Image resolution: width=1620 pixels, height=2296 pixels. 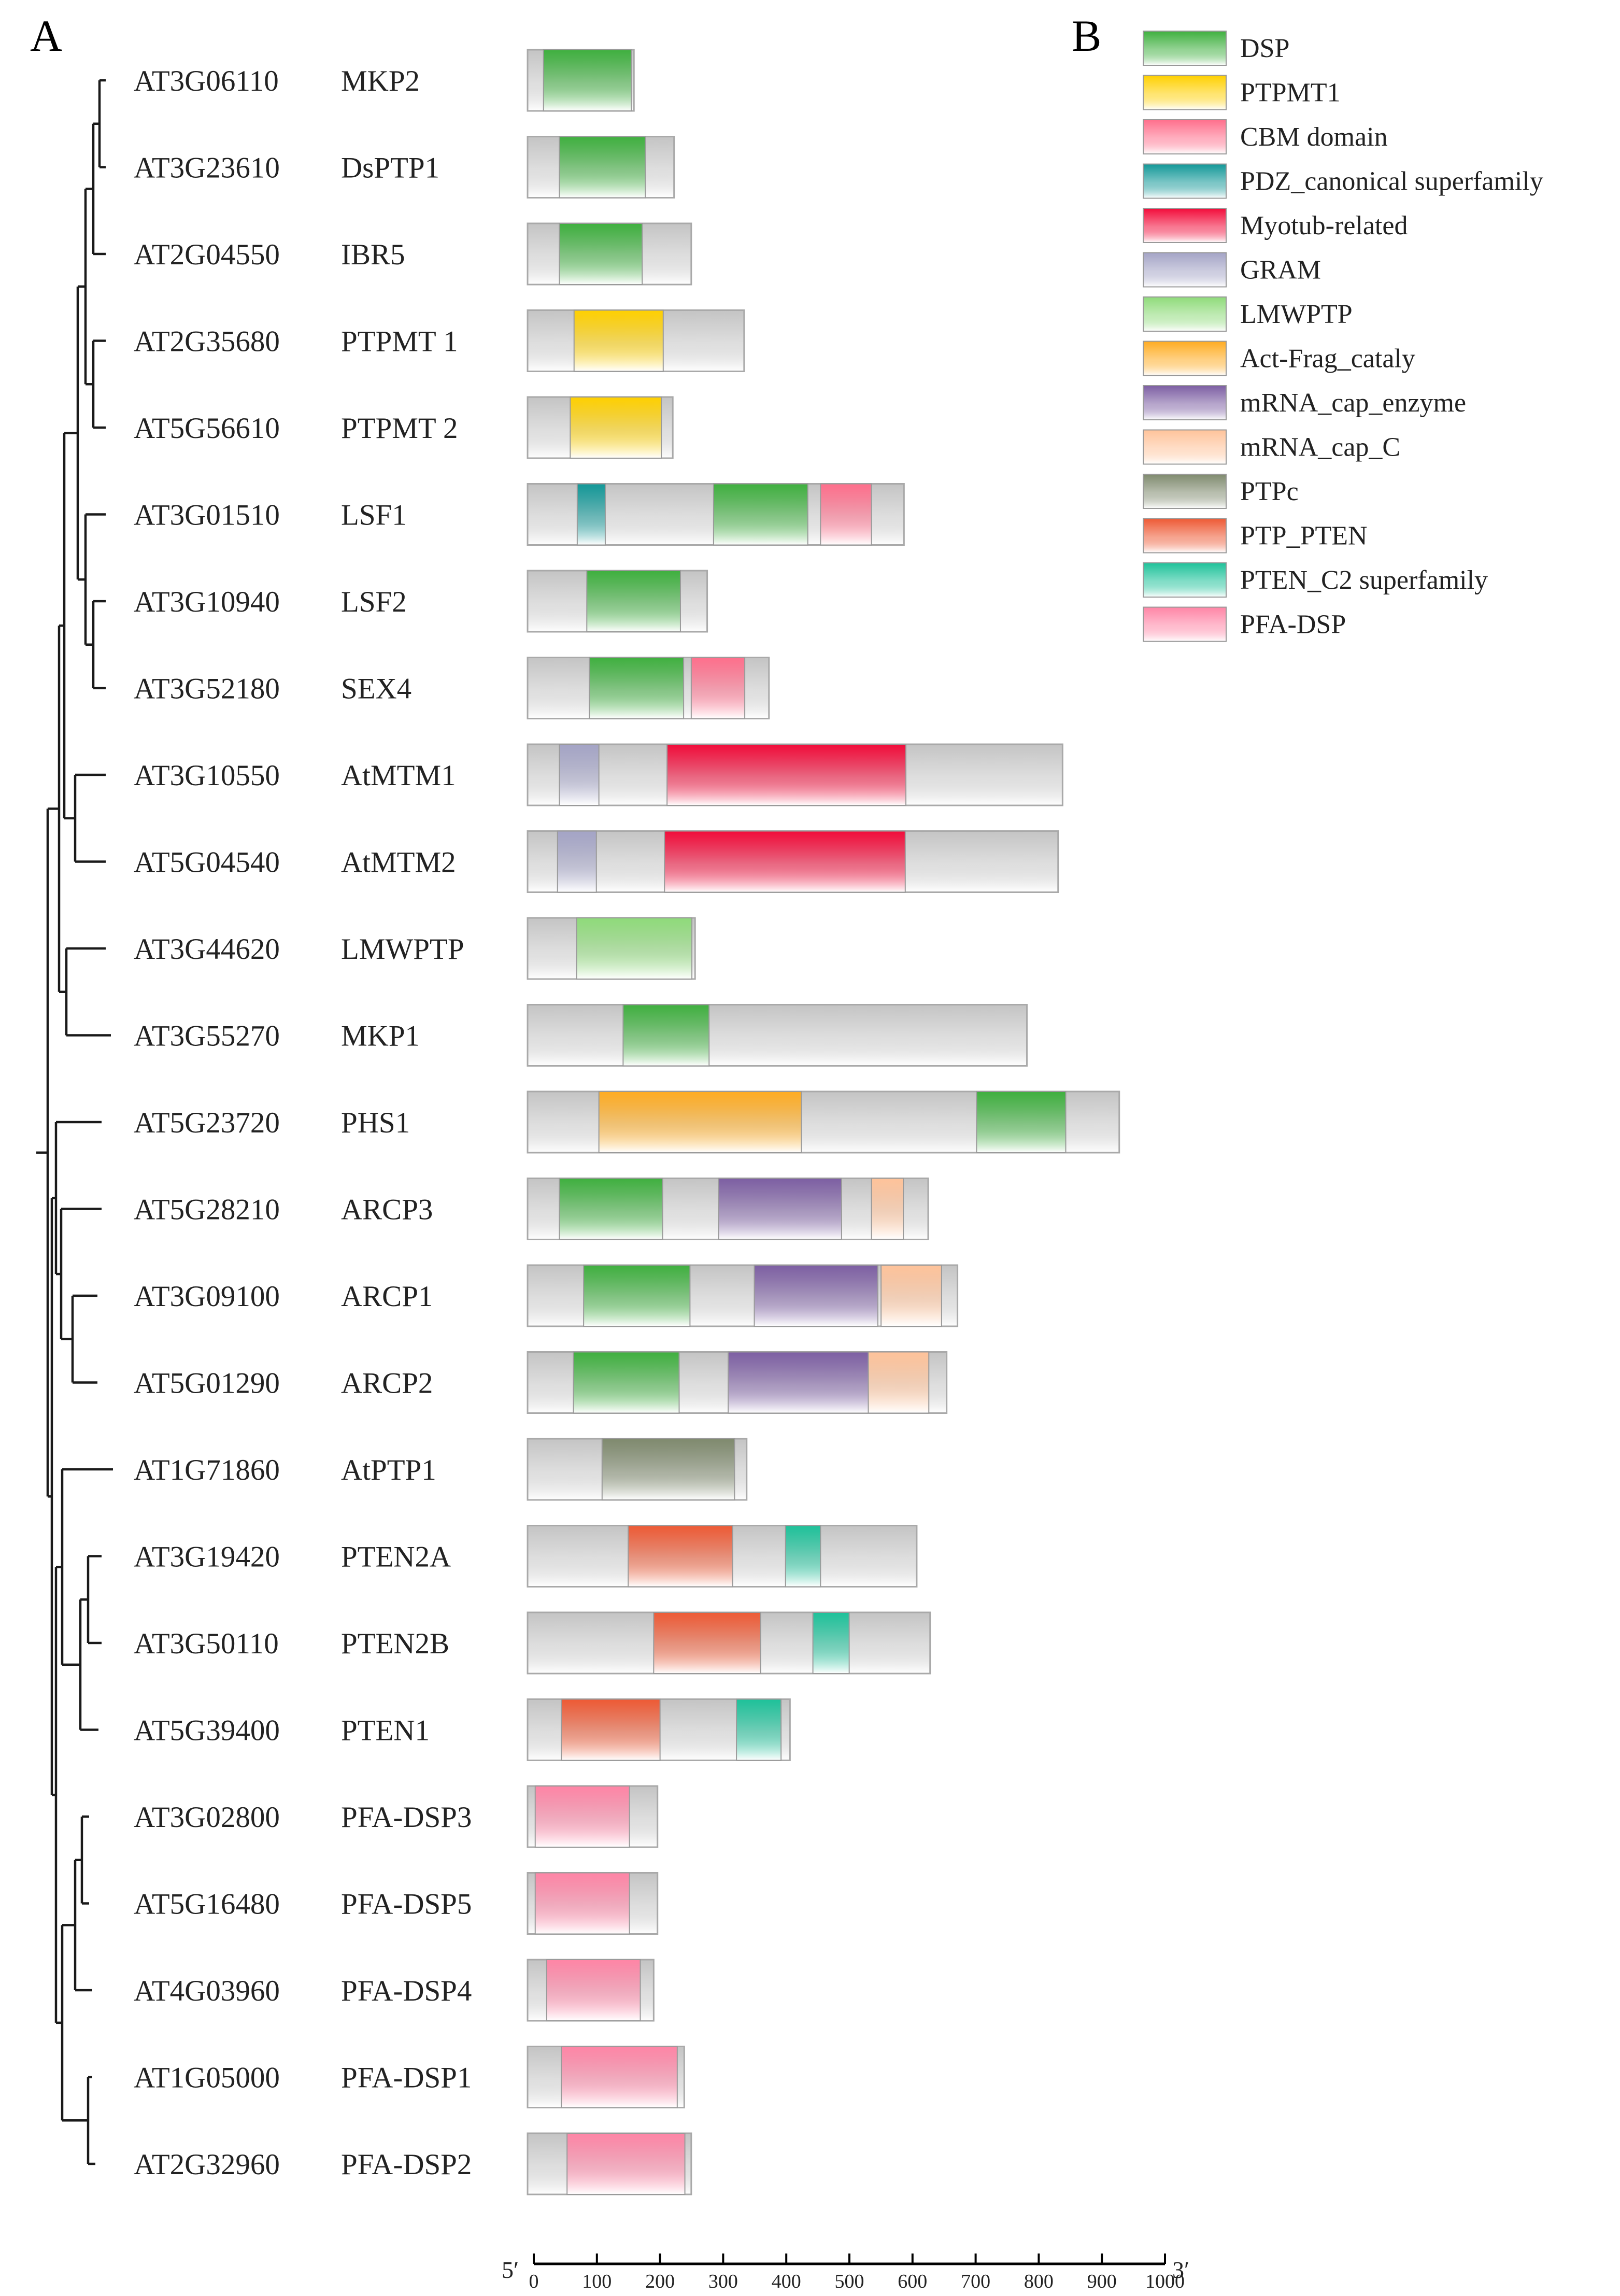 What do you see at coordinates (541, 1382) in the screenshot?
I see `protein-row-arcp2: AT5G01290 ARCP2` at bounding box center [541, 1382].